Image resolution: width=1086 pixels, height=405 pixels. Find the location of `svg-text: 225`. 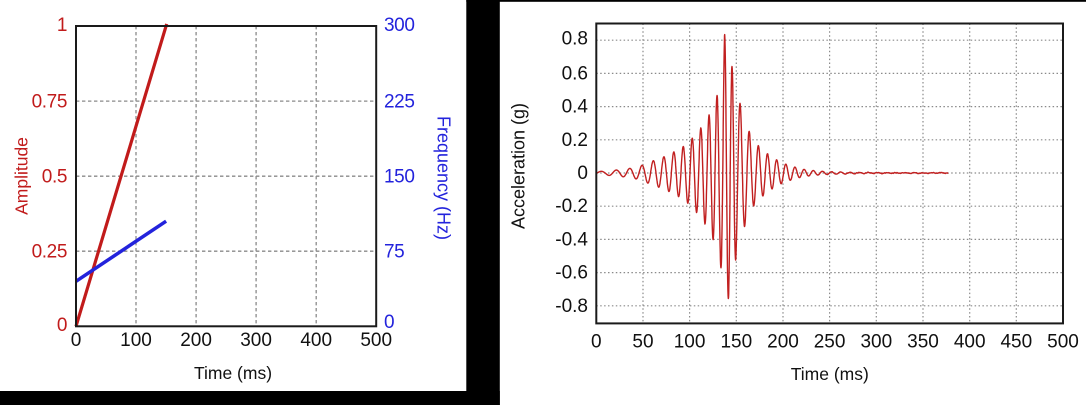

svg-text: 225 is located at coordinates (399, 102).